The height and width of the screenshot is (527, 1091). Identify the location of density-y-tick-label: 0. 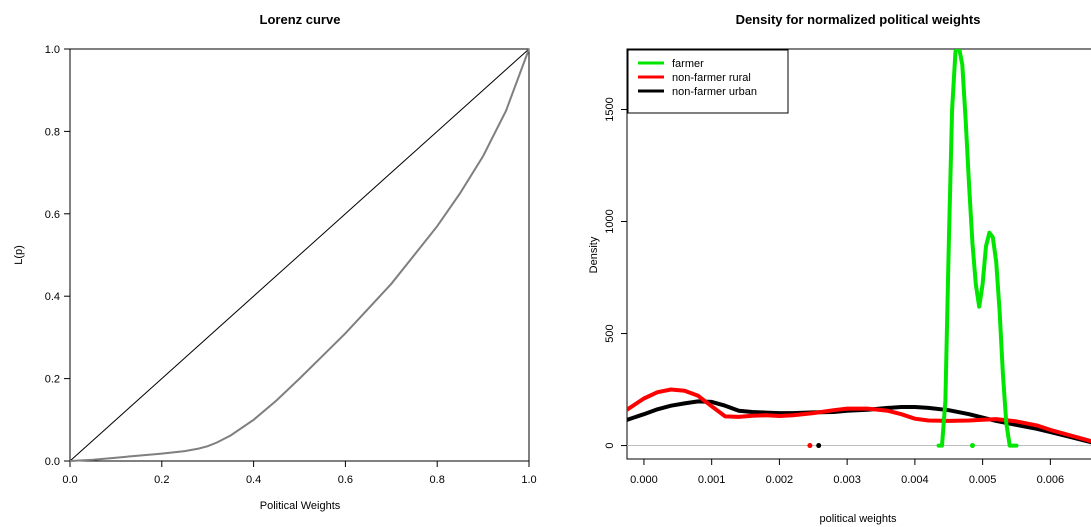
(610, 445).